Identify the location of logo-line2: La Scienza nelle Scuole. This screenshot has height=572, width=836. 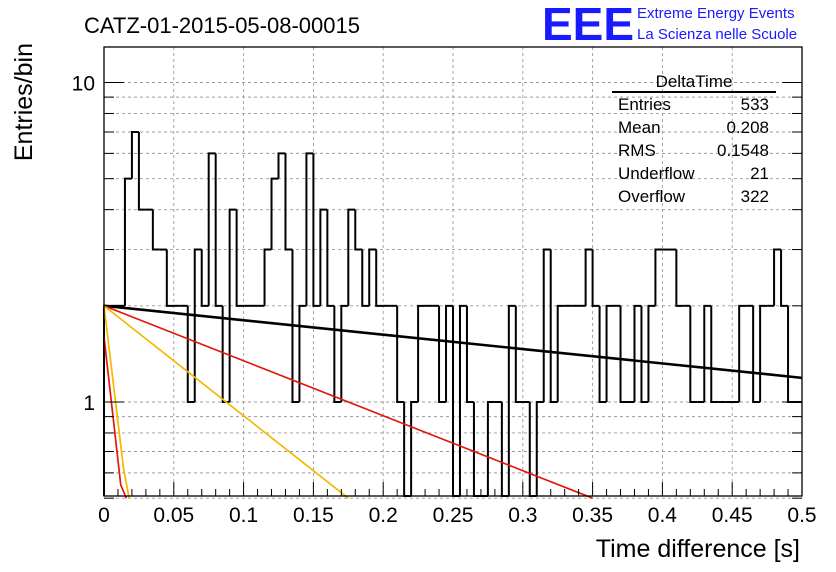
(717, 34).